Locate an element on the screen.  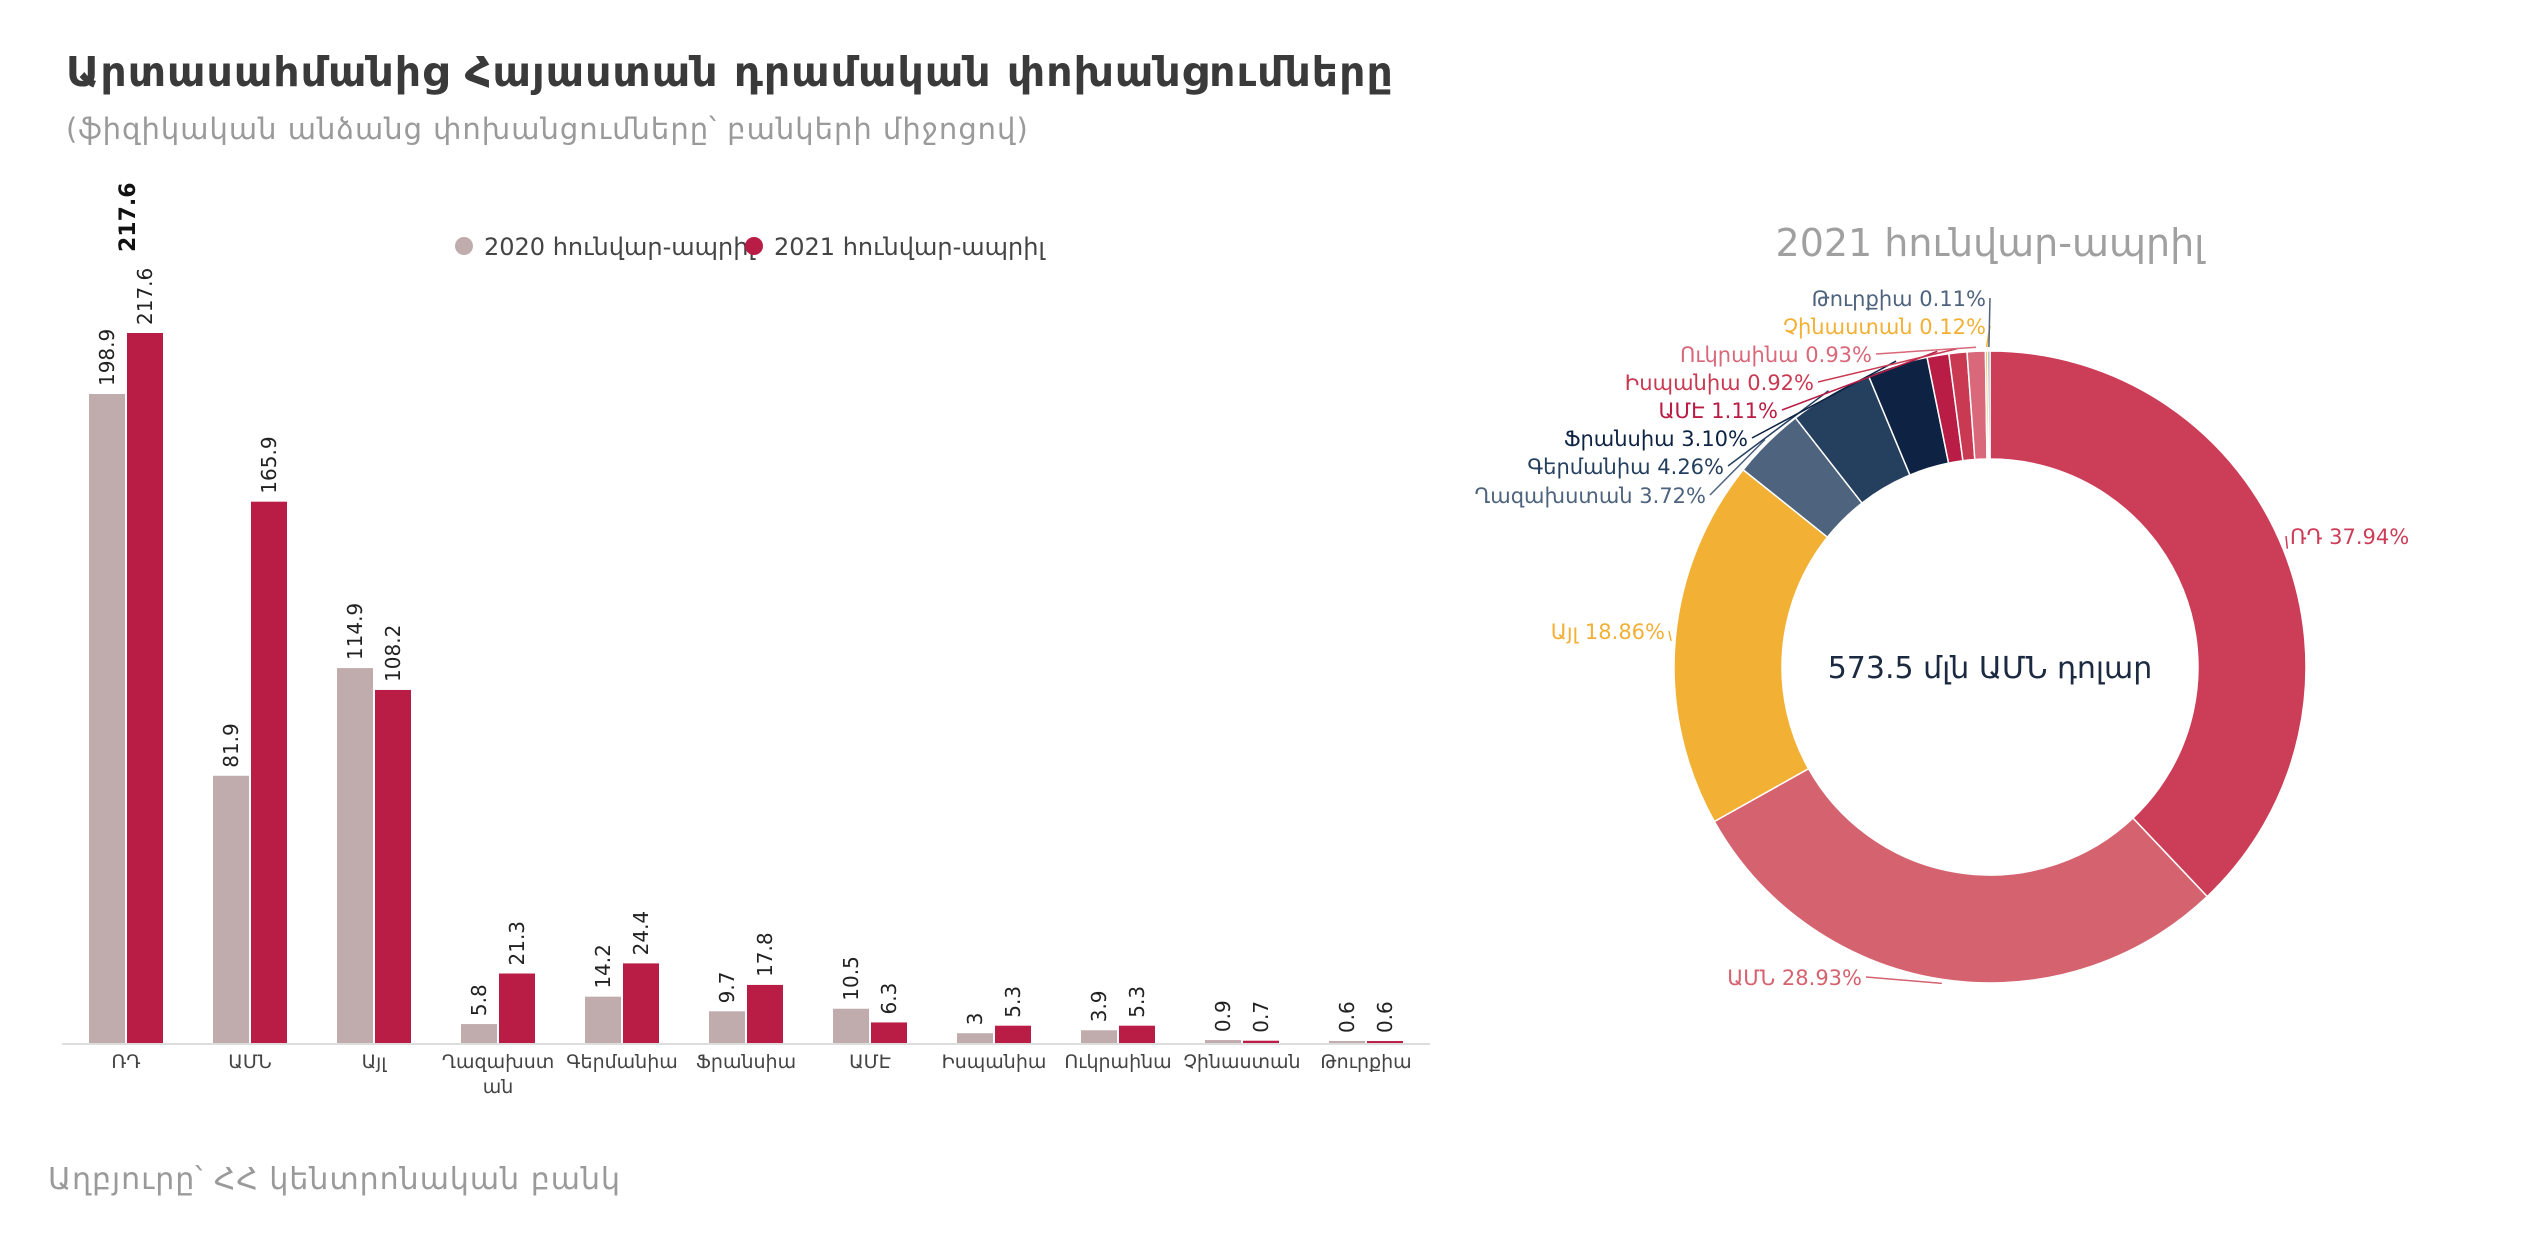
category-tick-label: Իսպանիա is located at coordinates (994, 1062).